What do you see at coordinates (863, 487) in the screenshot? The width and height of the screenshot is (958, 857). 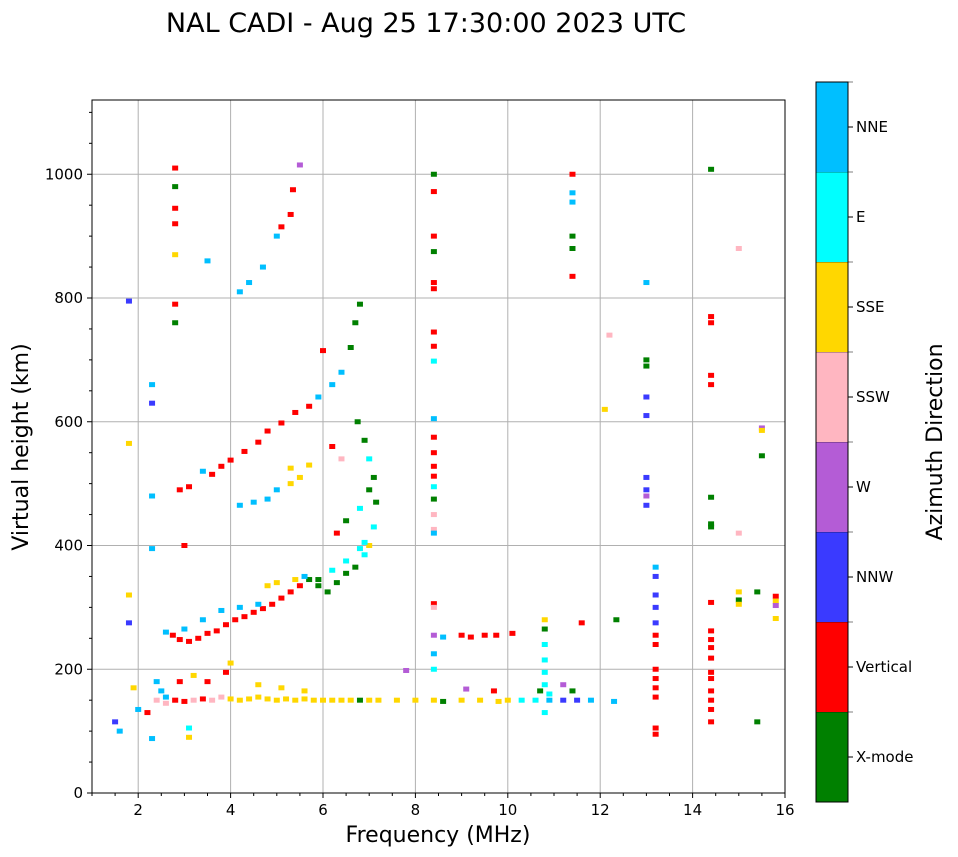 I see `colorbar-category-label: W` at bounding box center [863, 487].